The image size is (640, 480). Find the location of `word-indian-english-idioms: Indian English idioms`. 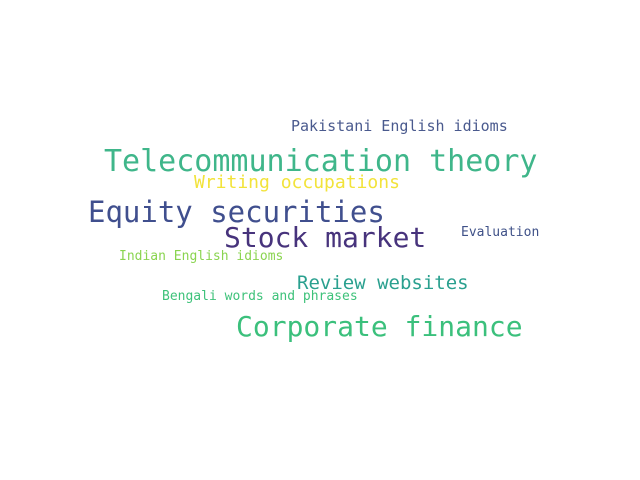

word-indian-english-idioms: Indian English idioms is located at coordinates (201, 256).